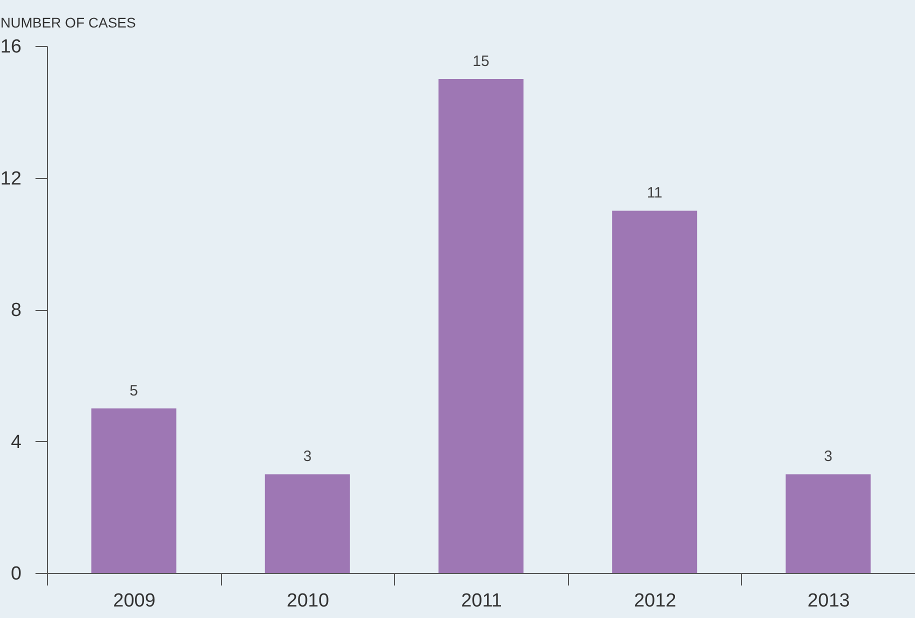 This screenshot has width=915, height=618. Describe the element at coordinates (16, 574) in the screenshot. I see `y-tick-label: 0` at that location.